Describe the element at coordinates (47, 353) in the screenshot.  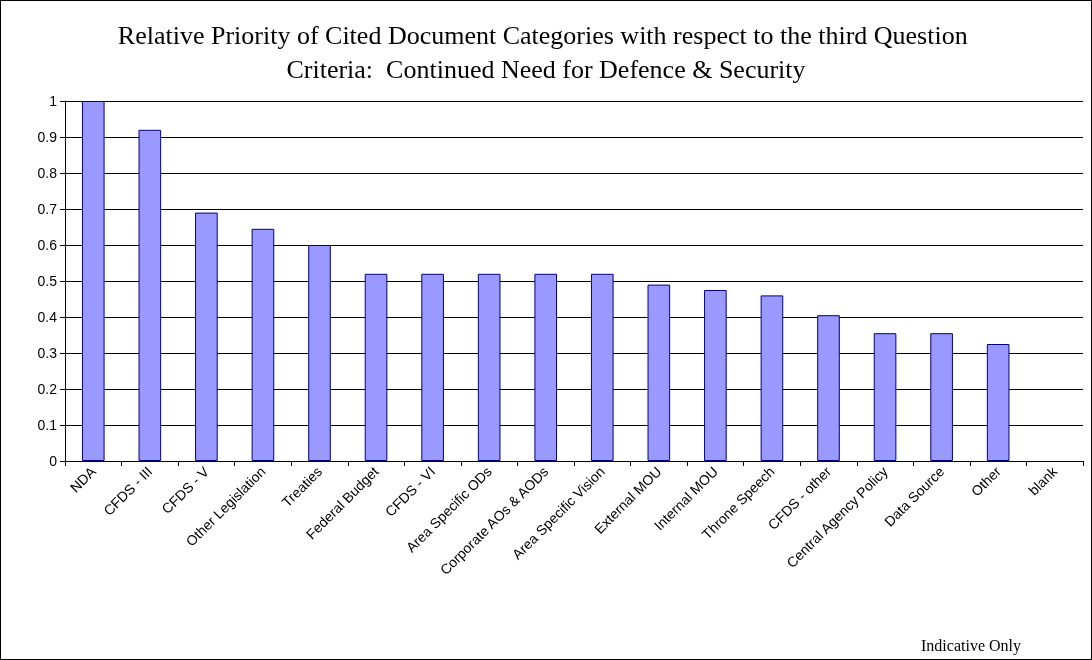
I see `y-tick-label: 0.3` at that location.